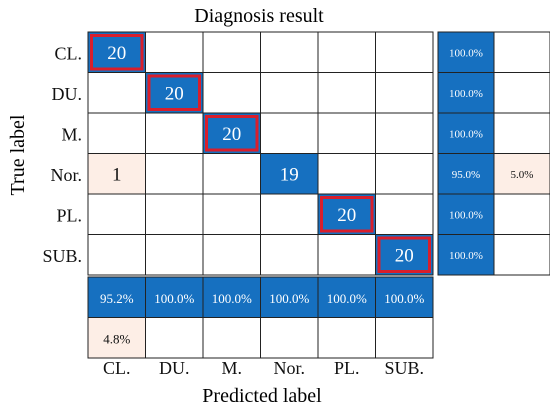 This screenshot has height=412, width=550. I want to click on x-tick-label: M., so click(231, 368).